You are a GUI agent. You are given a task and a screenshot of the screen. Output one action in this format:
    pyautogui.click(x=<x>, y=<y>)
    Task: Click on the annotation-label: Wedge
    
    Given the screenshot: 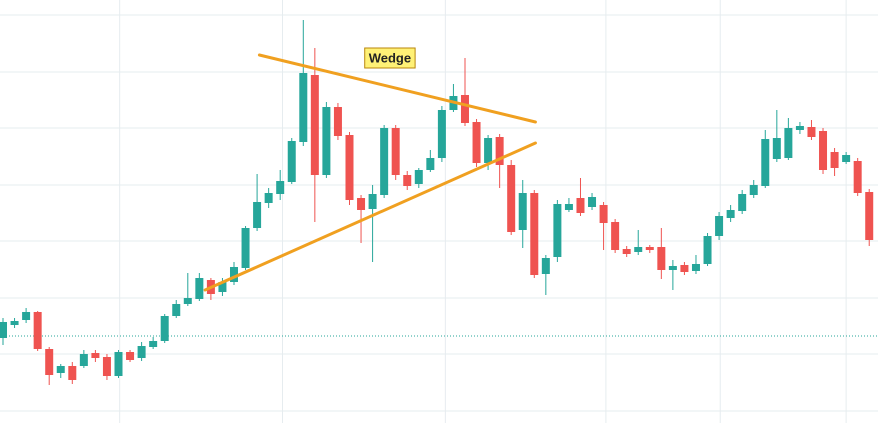 What is the action you would take?
    pyautogui.click(x=390, y=58)
    